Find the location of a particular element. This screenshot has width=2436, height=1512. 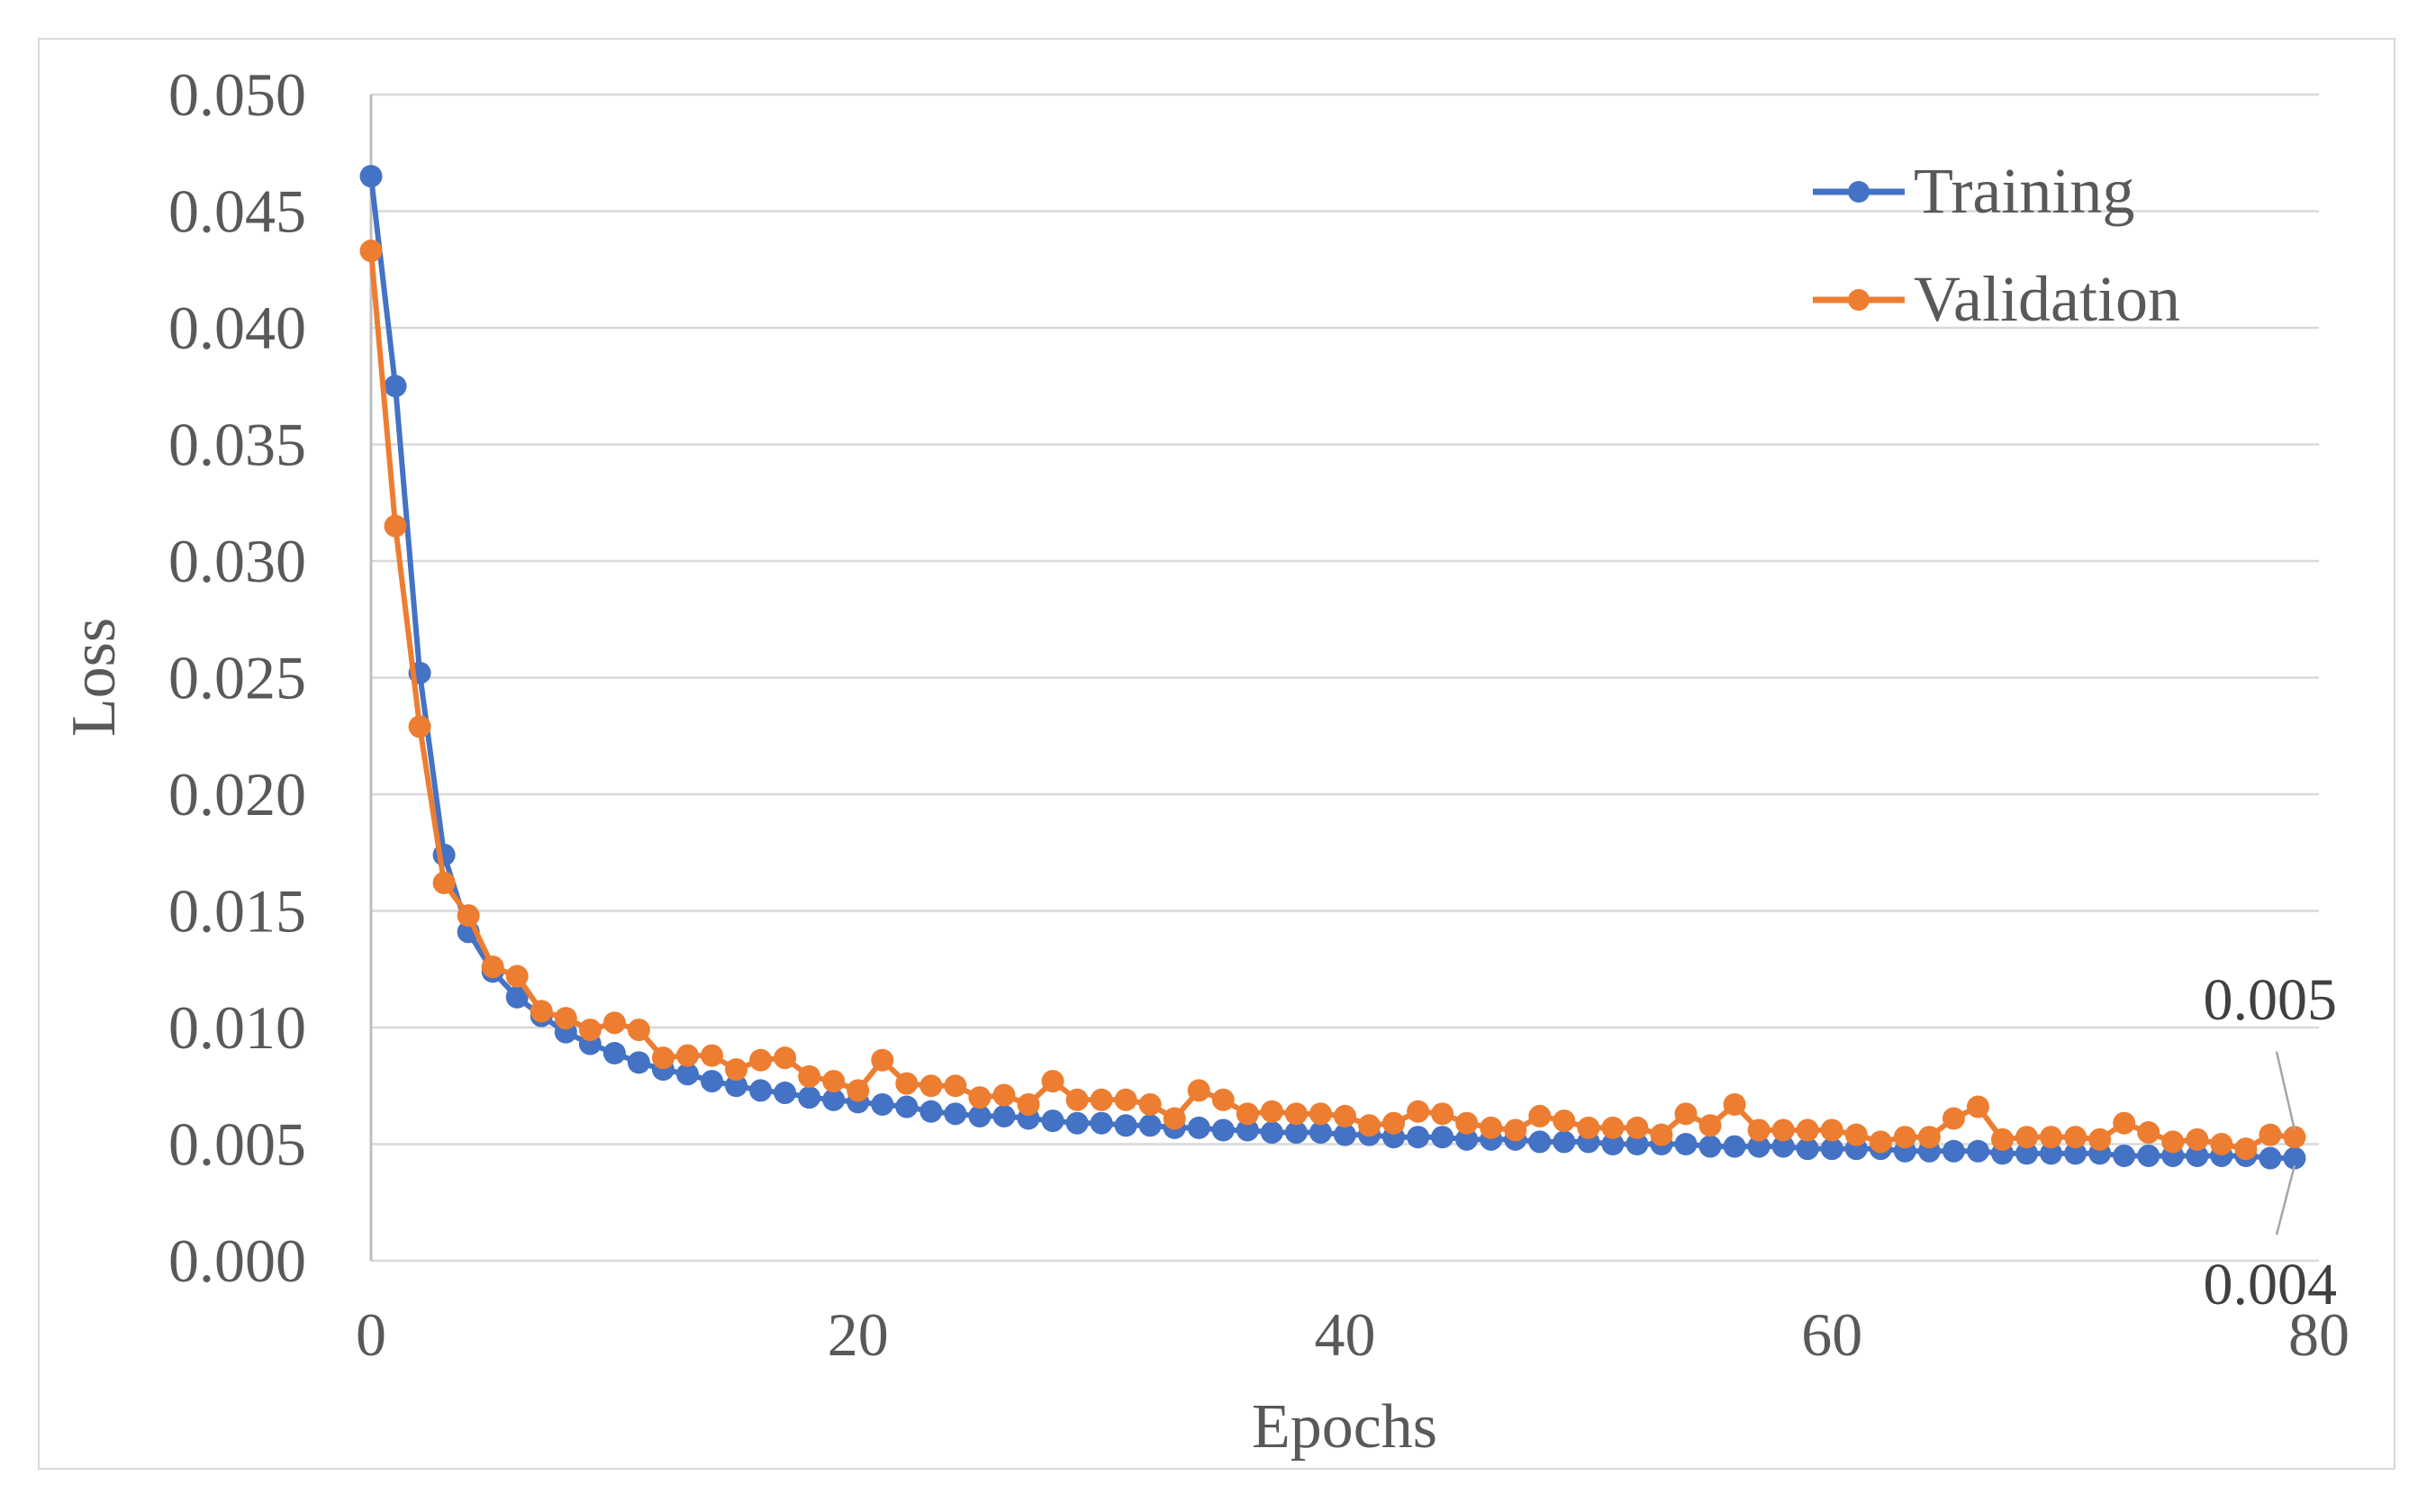

x-tick-label: 0 is located at coordinates (371, 1334).